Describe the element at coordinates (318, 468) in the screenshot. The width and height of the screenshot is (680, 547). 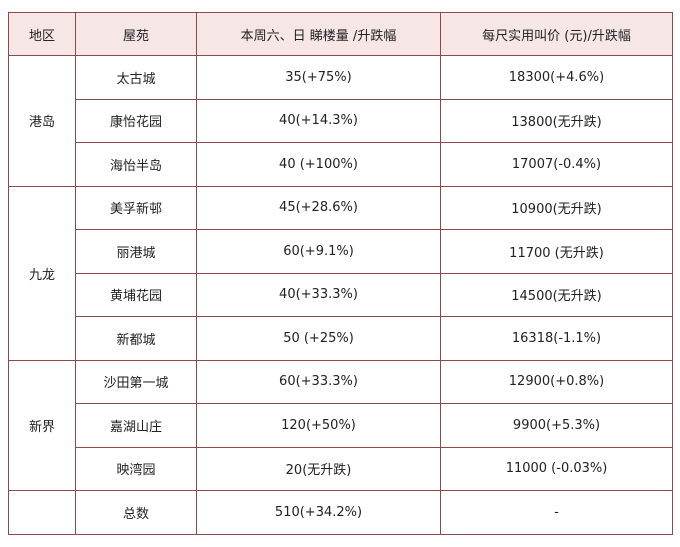
I see `viewings-cell: 20(无升跌)` at that location.